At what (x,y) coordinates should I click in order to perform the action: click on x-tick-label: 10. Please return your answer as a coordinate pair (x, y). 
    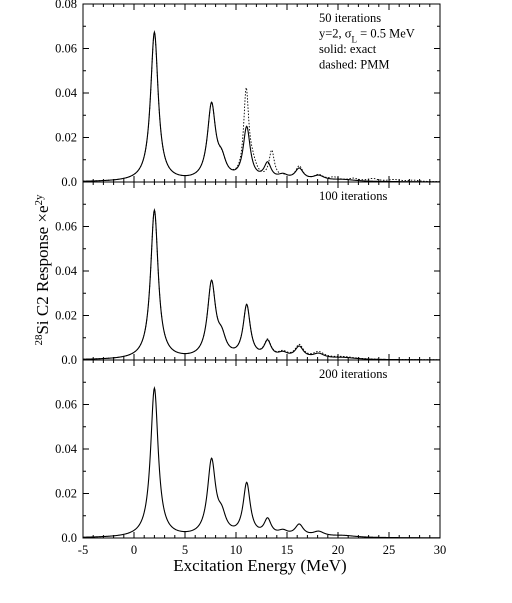
    Looking at the image, I should click on (236, 550).